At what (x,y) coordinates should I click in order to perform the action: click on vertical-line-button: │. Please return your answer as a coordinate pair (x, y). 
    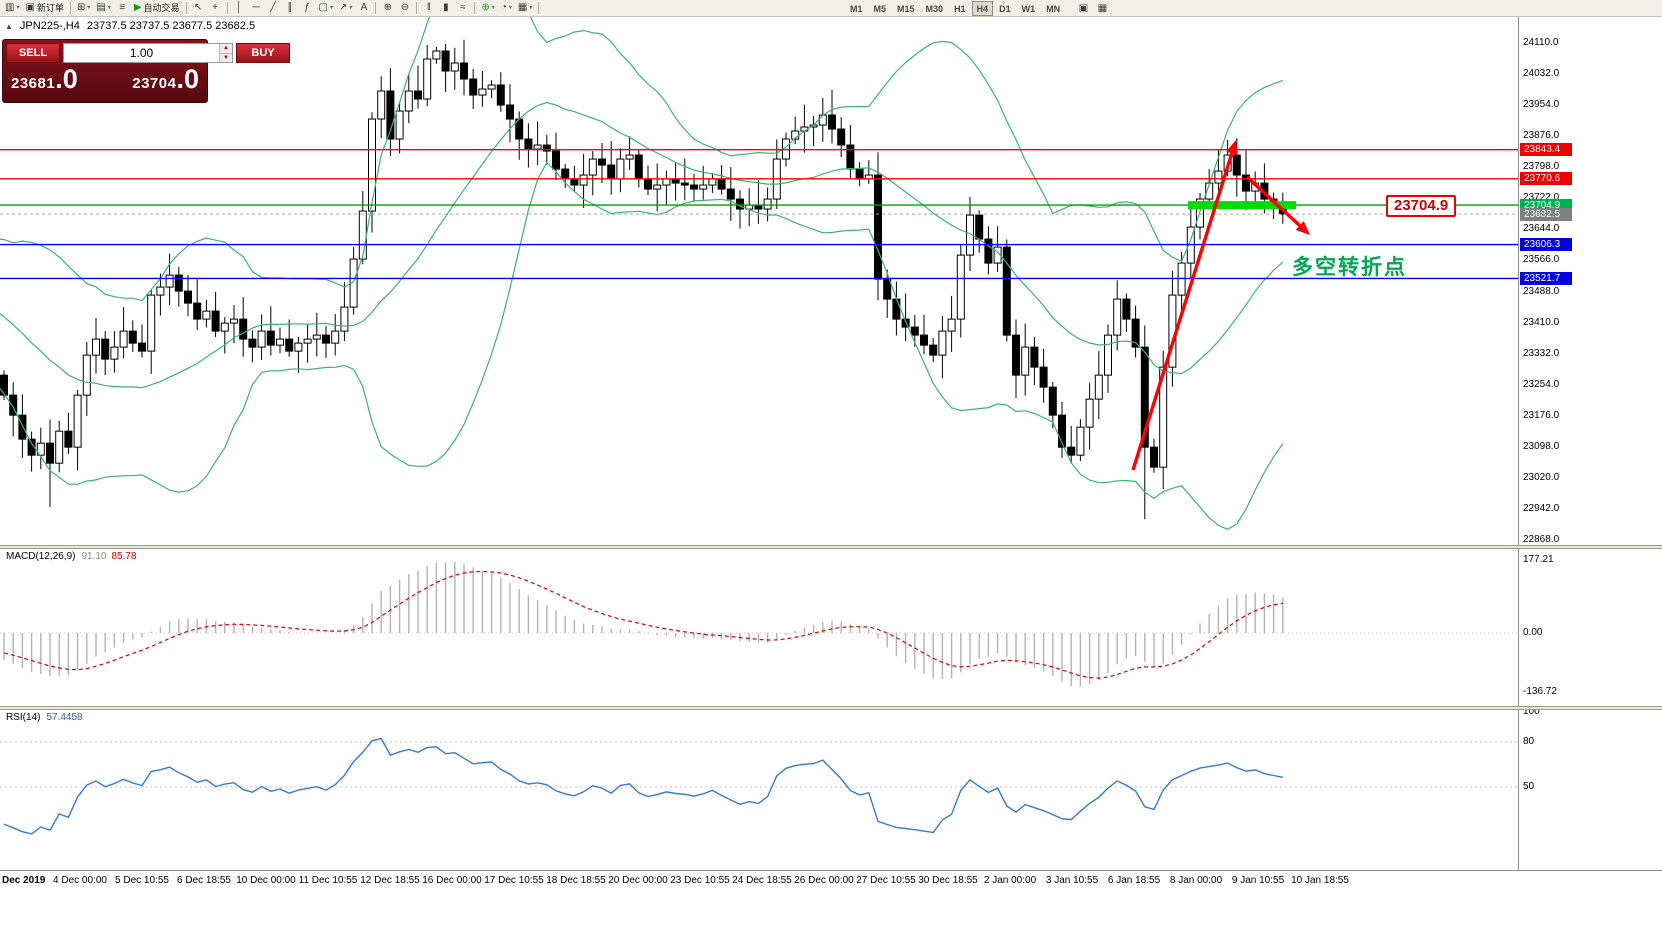
    Looking at the image, I should click on (239, 8).